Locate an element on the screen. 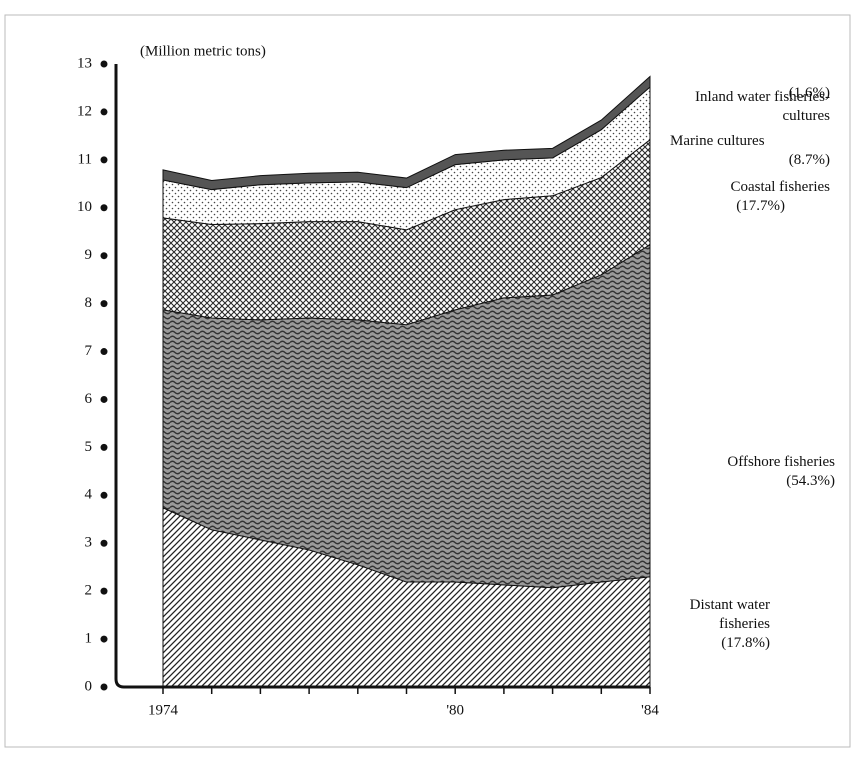 Image resolution: width=856 pixels, height=757 pixels. y-tick-label: 4 is located at coordinates (89, 495).